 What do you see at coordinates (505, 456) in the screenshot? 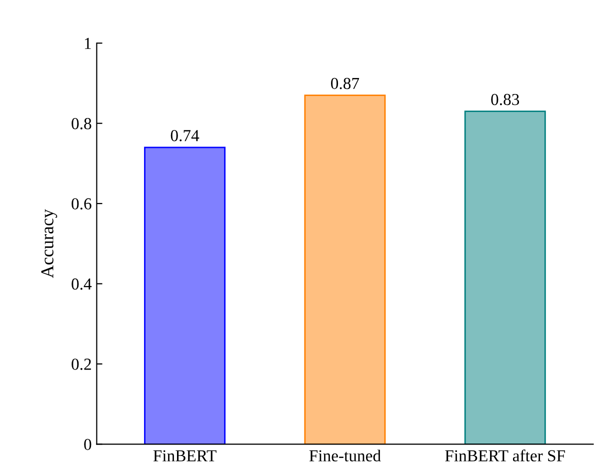
I see `x-tick-label: FinBERT after SF` at bounding box center [505, 456].